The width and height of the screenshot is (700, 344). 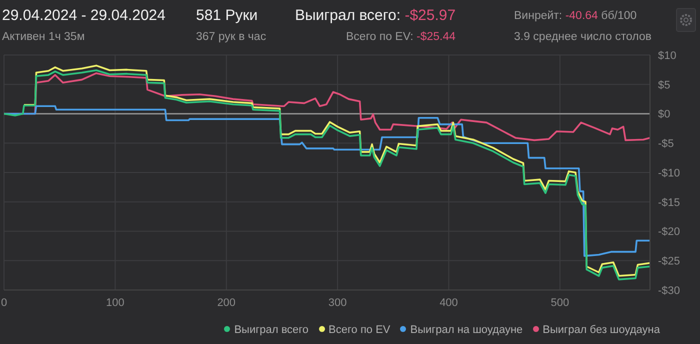 What do you see at coordinates (669, 290) in the screenshot?
I see `y-tick-label: -$30` at bounding box center [669, 290].